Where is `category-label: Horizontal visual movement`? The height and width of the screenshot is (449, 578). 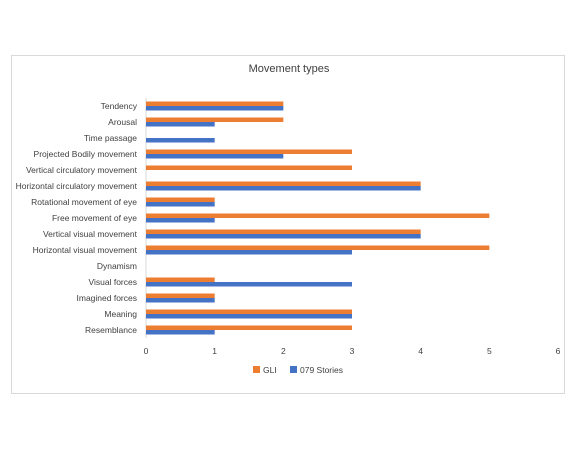 category-label: Horizontal visual movement is located at coordinates (85, 250).